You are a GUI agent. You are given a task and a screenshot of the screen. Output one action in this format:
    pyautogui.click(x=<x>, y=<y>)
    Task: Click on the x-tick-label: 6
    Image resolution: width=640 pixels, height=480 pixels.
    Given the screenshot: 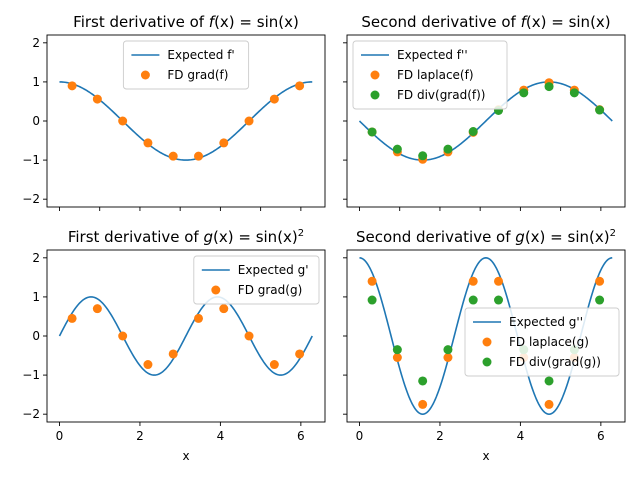 What is the action you would take?
    pyautogui.click(x=301, y=436)
    